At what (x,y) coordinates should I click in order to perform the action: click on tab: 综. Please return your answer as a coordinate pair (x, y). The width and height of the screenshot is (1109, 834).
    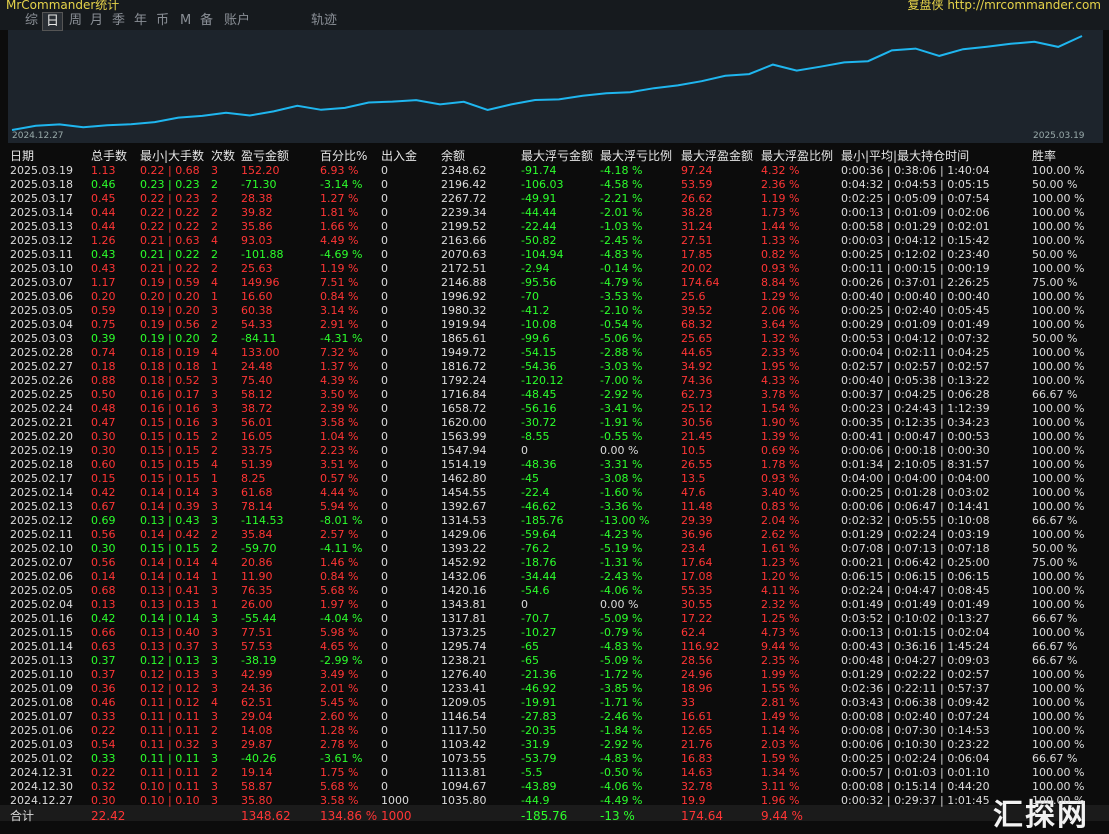
    Looking at the image, I should click on (32, 20).